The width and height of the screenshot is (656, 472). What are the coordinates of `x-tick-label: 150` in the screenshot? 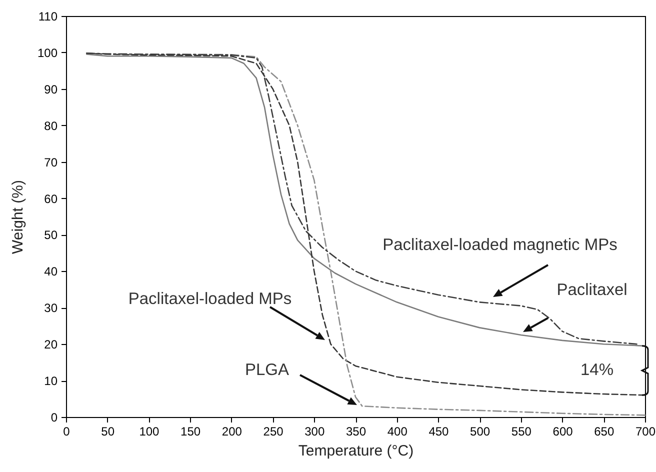 It's located at (190, 431).